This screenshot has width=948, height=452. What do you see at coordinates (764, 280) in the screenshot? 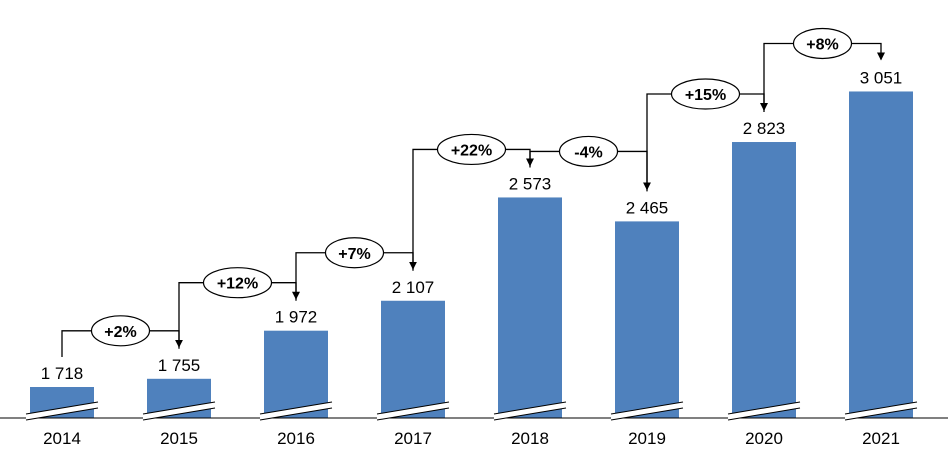
I see `bar-2020` at bounding box center [764, 280].